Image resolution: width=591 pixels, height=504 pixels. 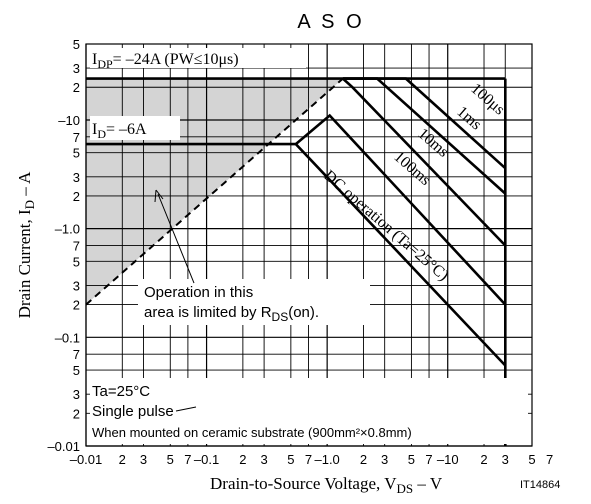 What do you see at coordinates (411, 459) in the screenshot?
I see `x-tick-label-13: 5` at bounding box center [411, 459].